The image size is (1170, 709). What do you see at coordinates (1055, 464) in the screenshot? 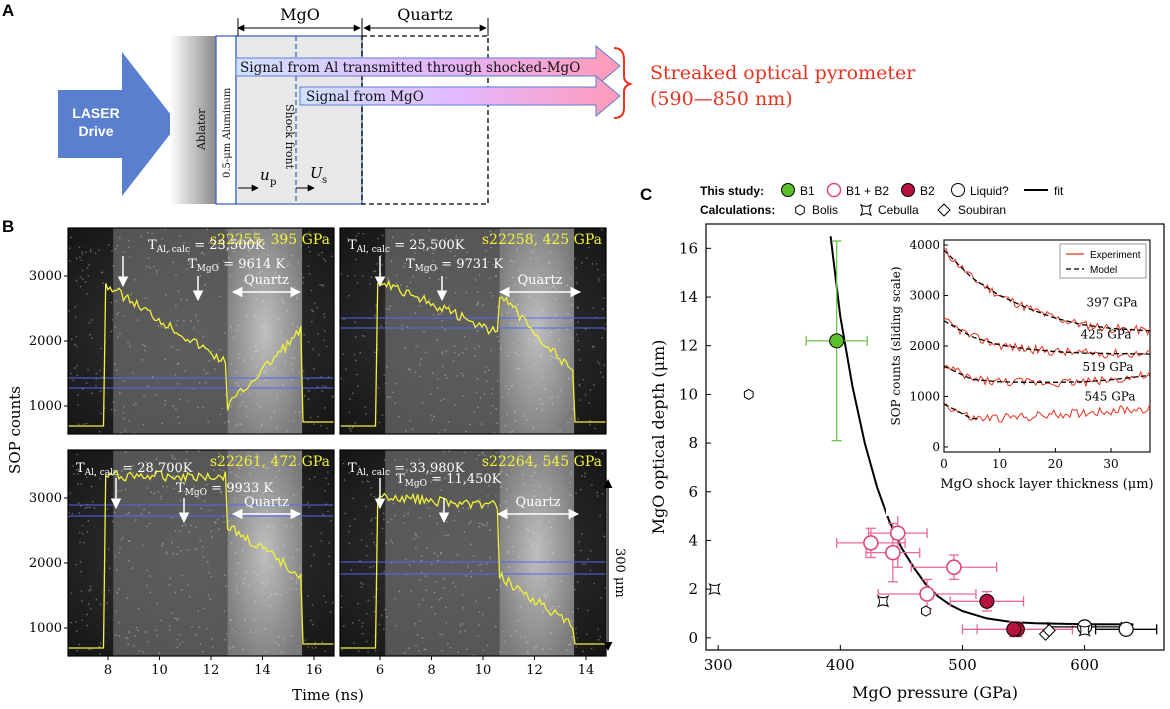
I see `inset-xtick: 20` at bounding box center [1055, 464].